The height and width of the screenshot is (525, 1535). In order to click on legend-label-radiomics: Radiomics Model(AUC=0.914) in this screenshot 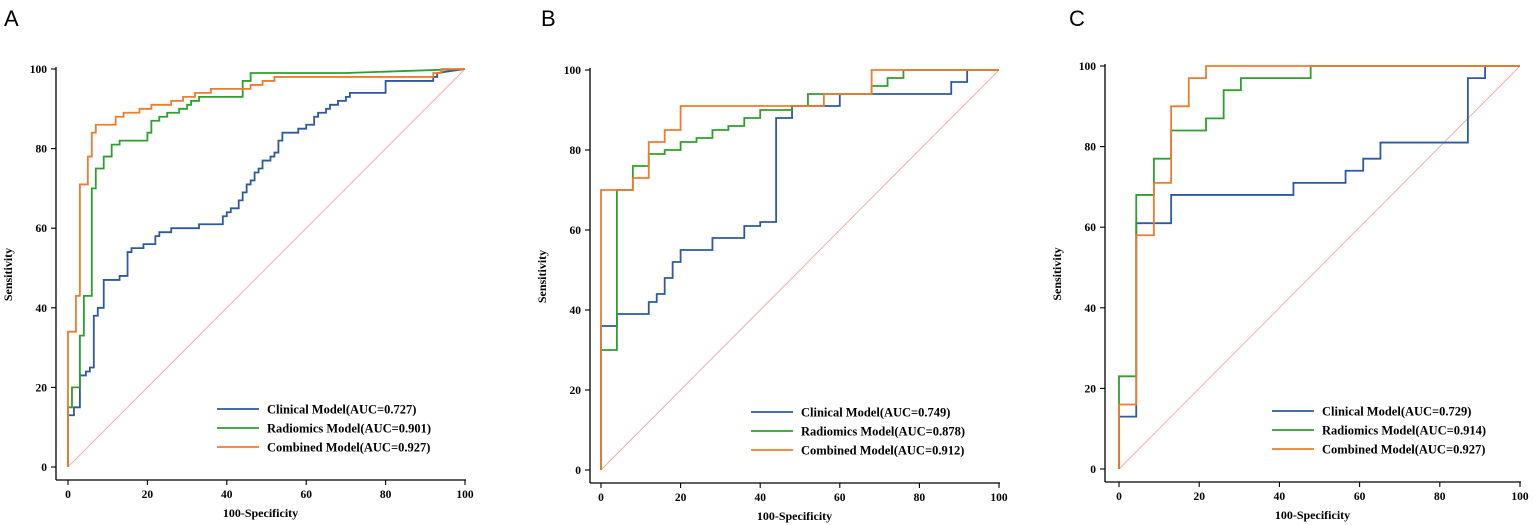, I will do `click(1404, 431)`.